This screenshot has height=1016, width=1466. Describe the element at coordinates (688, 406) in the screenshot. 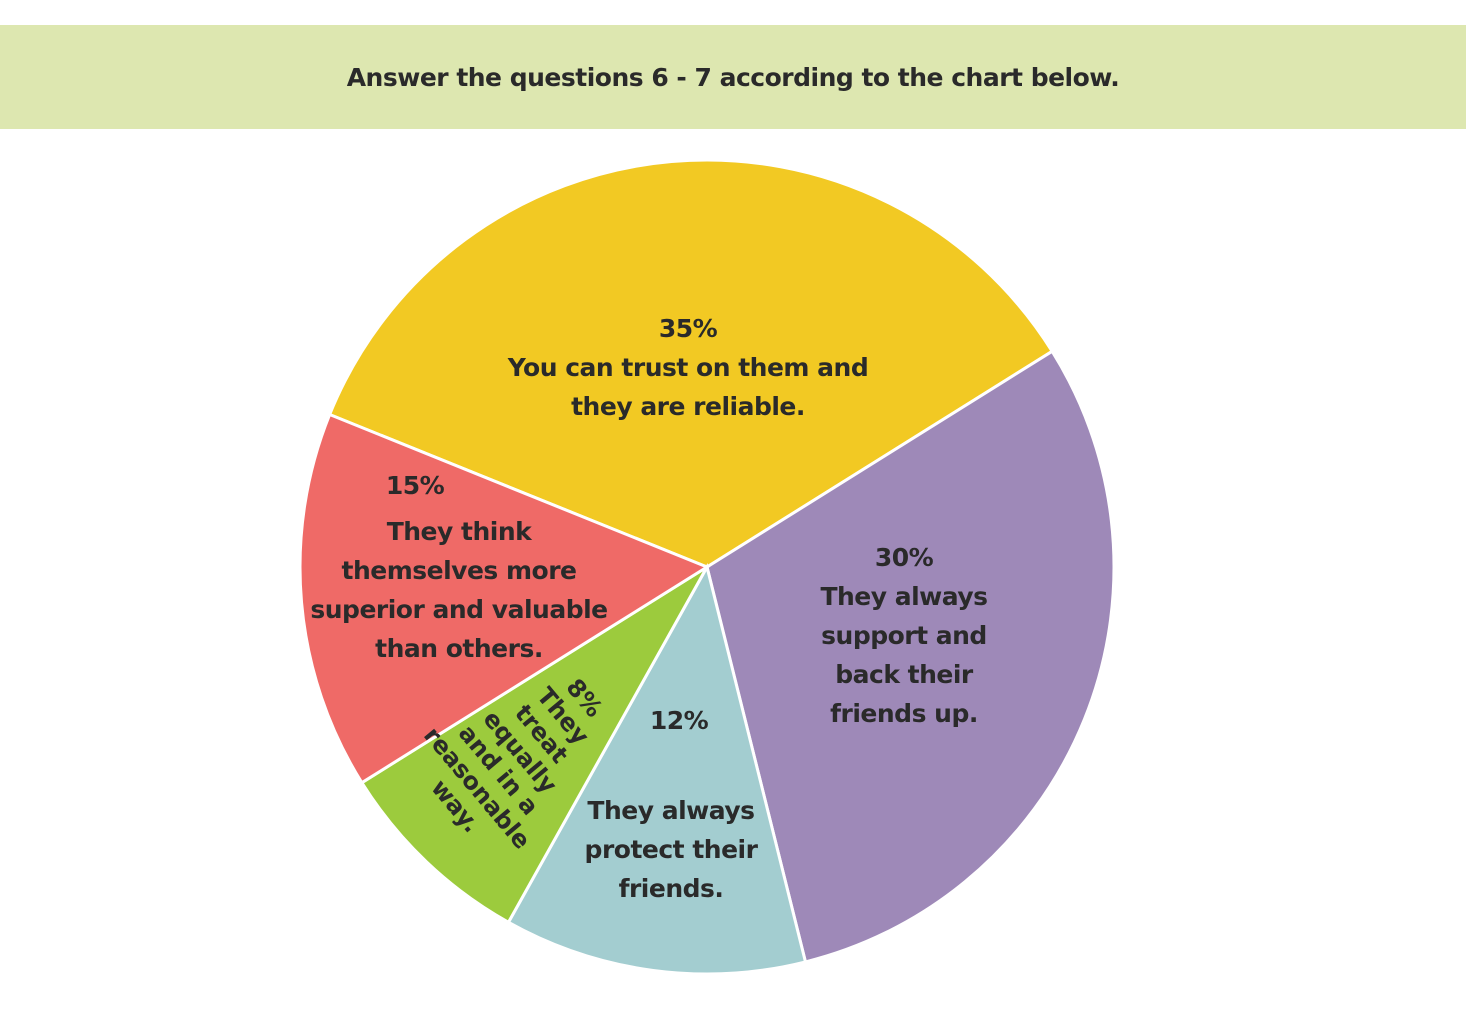

I see `slice-text-line: they are reliable.` at that location.